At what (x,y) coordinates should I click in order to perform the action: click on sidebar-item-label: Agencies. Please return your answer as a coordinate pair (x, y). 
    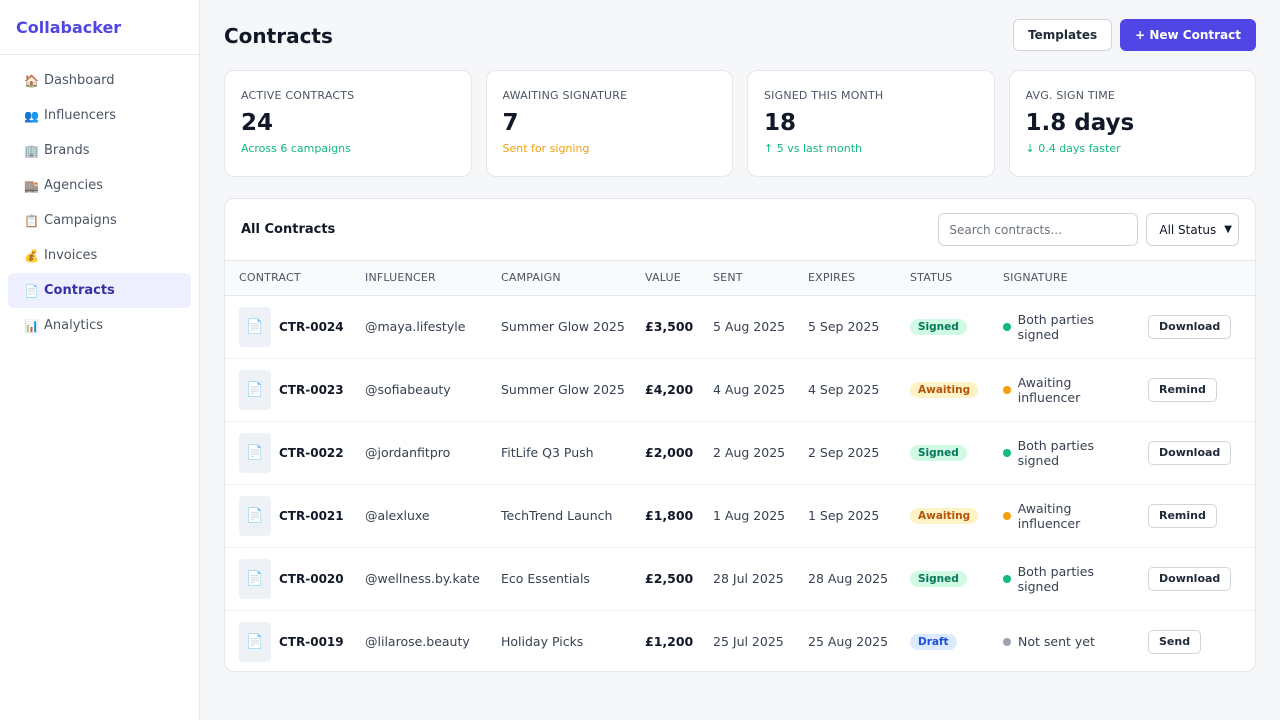
    Looking at the image, I should click on (73, 185).